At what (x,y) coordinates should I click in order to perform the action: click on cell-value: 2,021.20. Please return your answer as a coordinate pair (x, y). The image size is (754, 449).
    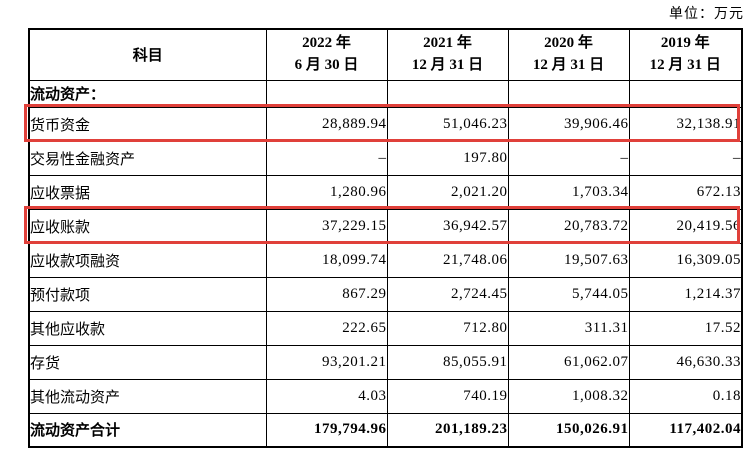
    Looking at the image, I should click on (447, 192).